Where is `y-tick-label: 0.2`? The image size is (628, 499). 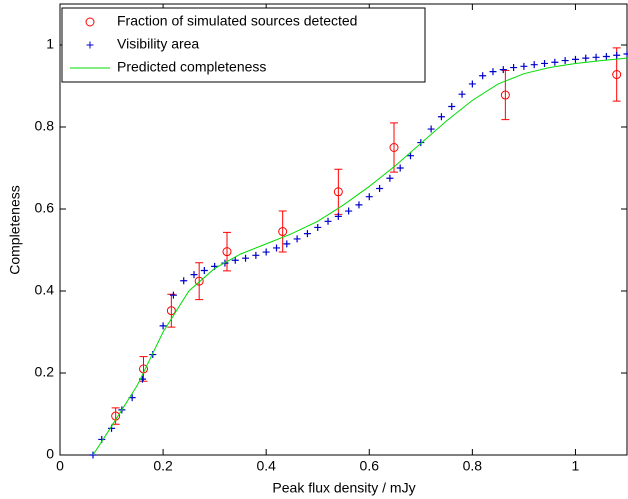
y-tick-label: 0.2 is located at coordinates (45, 372).